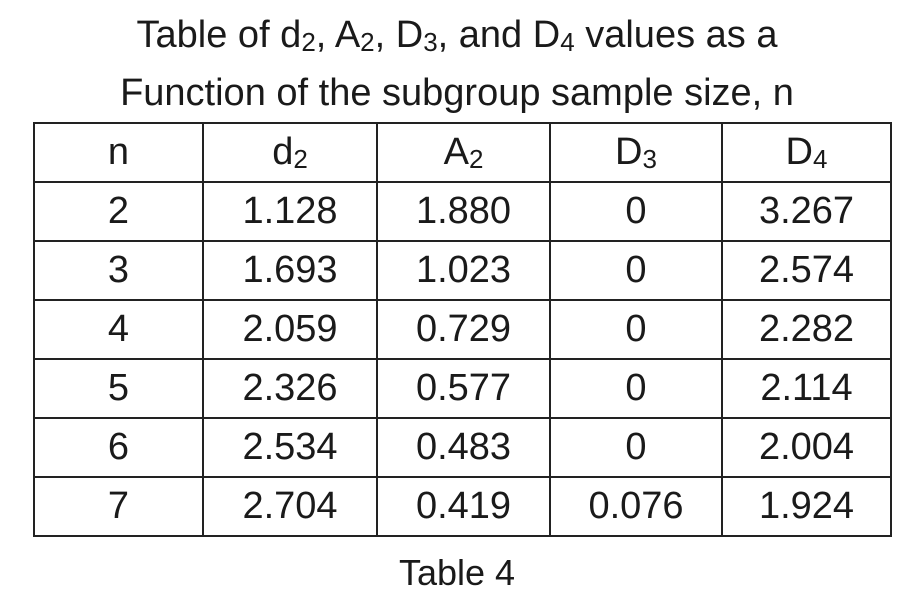 This screenshot has width=914, height=616. Describe the element at coordinates (806, 506) in the screenshot. I see `table-cell: 1.924` at that location.